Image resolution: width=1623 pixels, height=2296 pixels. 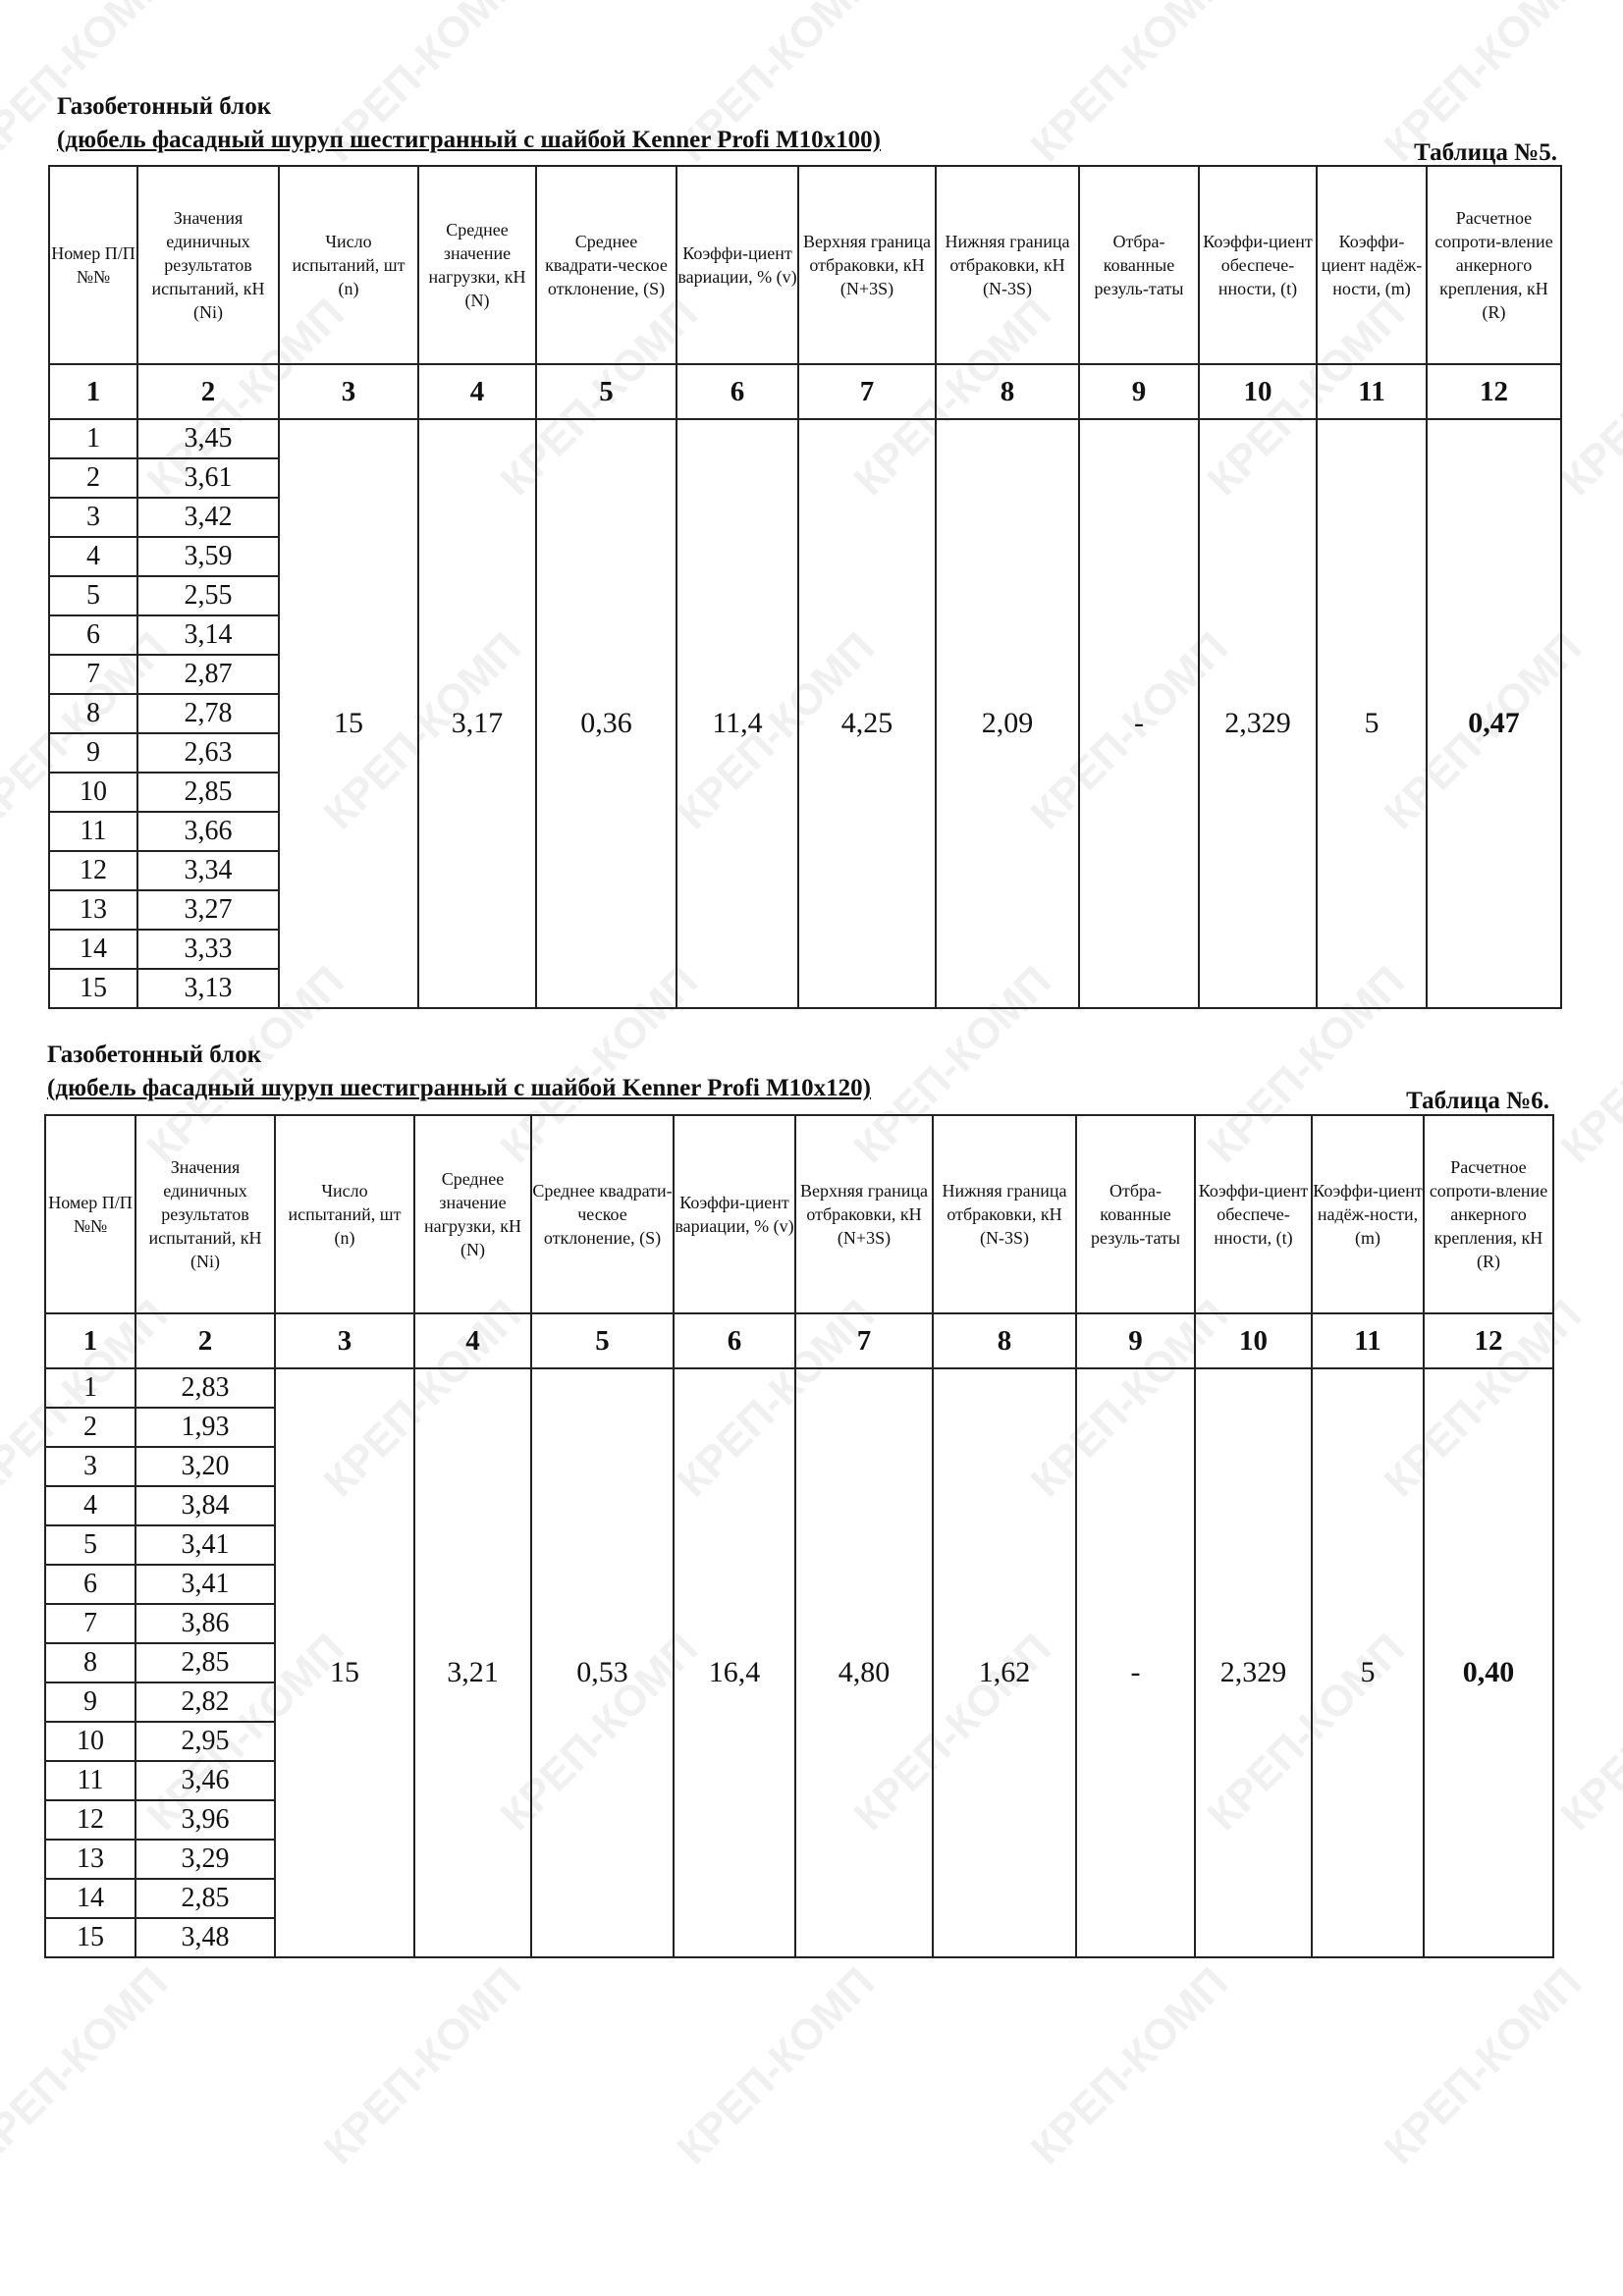 I want to click on upper-reject-limit: 4,80, so click(x=864, y=1662).